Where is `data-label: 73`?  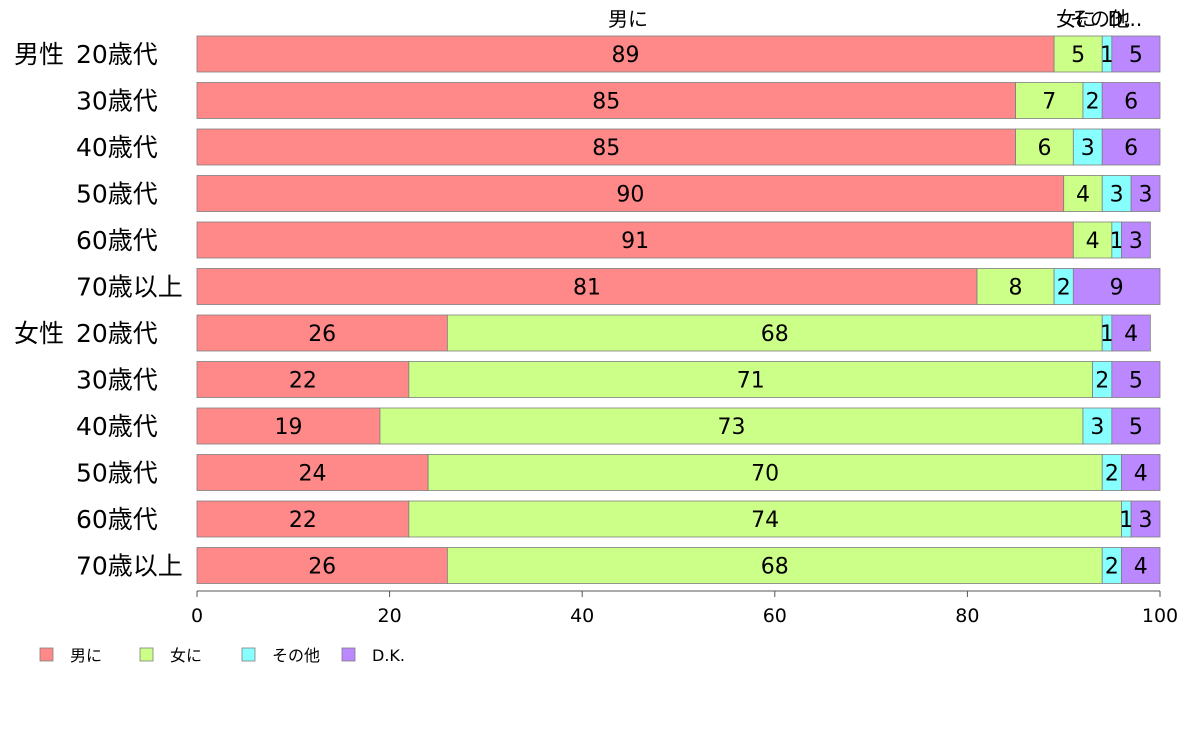
data-label: 73 is located at coordinates (731, 427).